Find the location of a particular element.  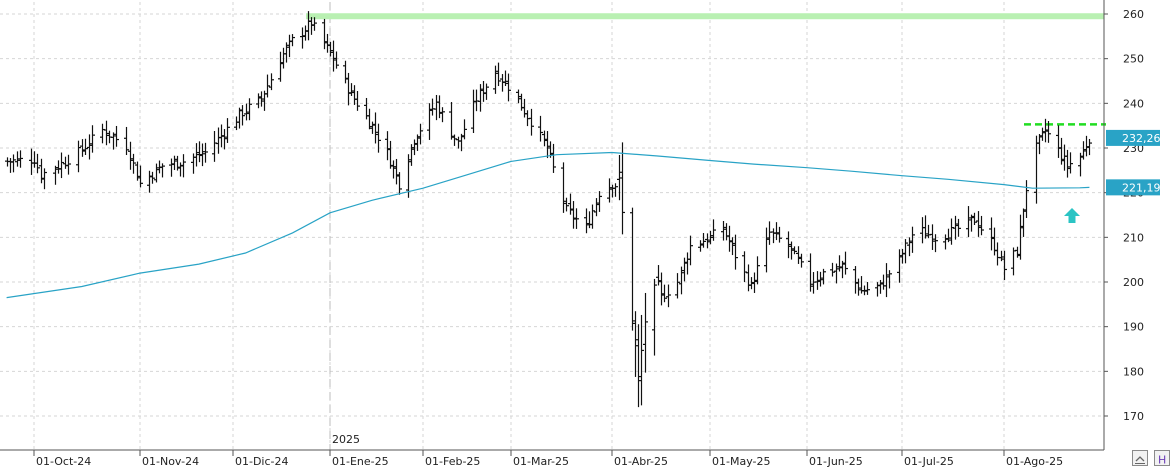

svg-text: H is located at coordinates (1162, 460).